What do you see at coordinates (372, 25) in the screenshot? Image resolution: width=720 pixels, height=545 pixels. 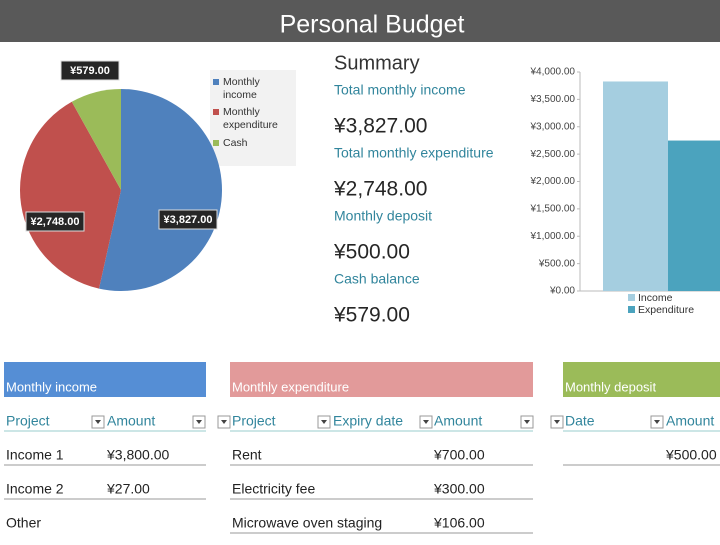 I see `page-title: Personal Budget` at bounding box center [372, 25].